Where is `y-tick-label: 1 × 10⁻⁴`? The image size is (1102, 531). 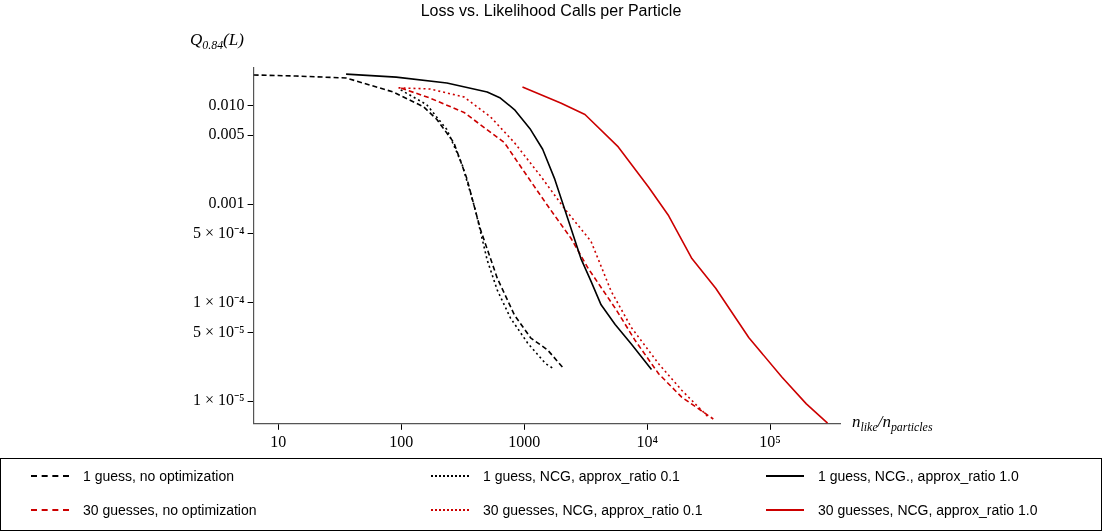 y-tick-label: 1 × 10⁻⁴ is located at coordinates (219, 301).